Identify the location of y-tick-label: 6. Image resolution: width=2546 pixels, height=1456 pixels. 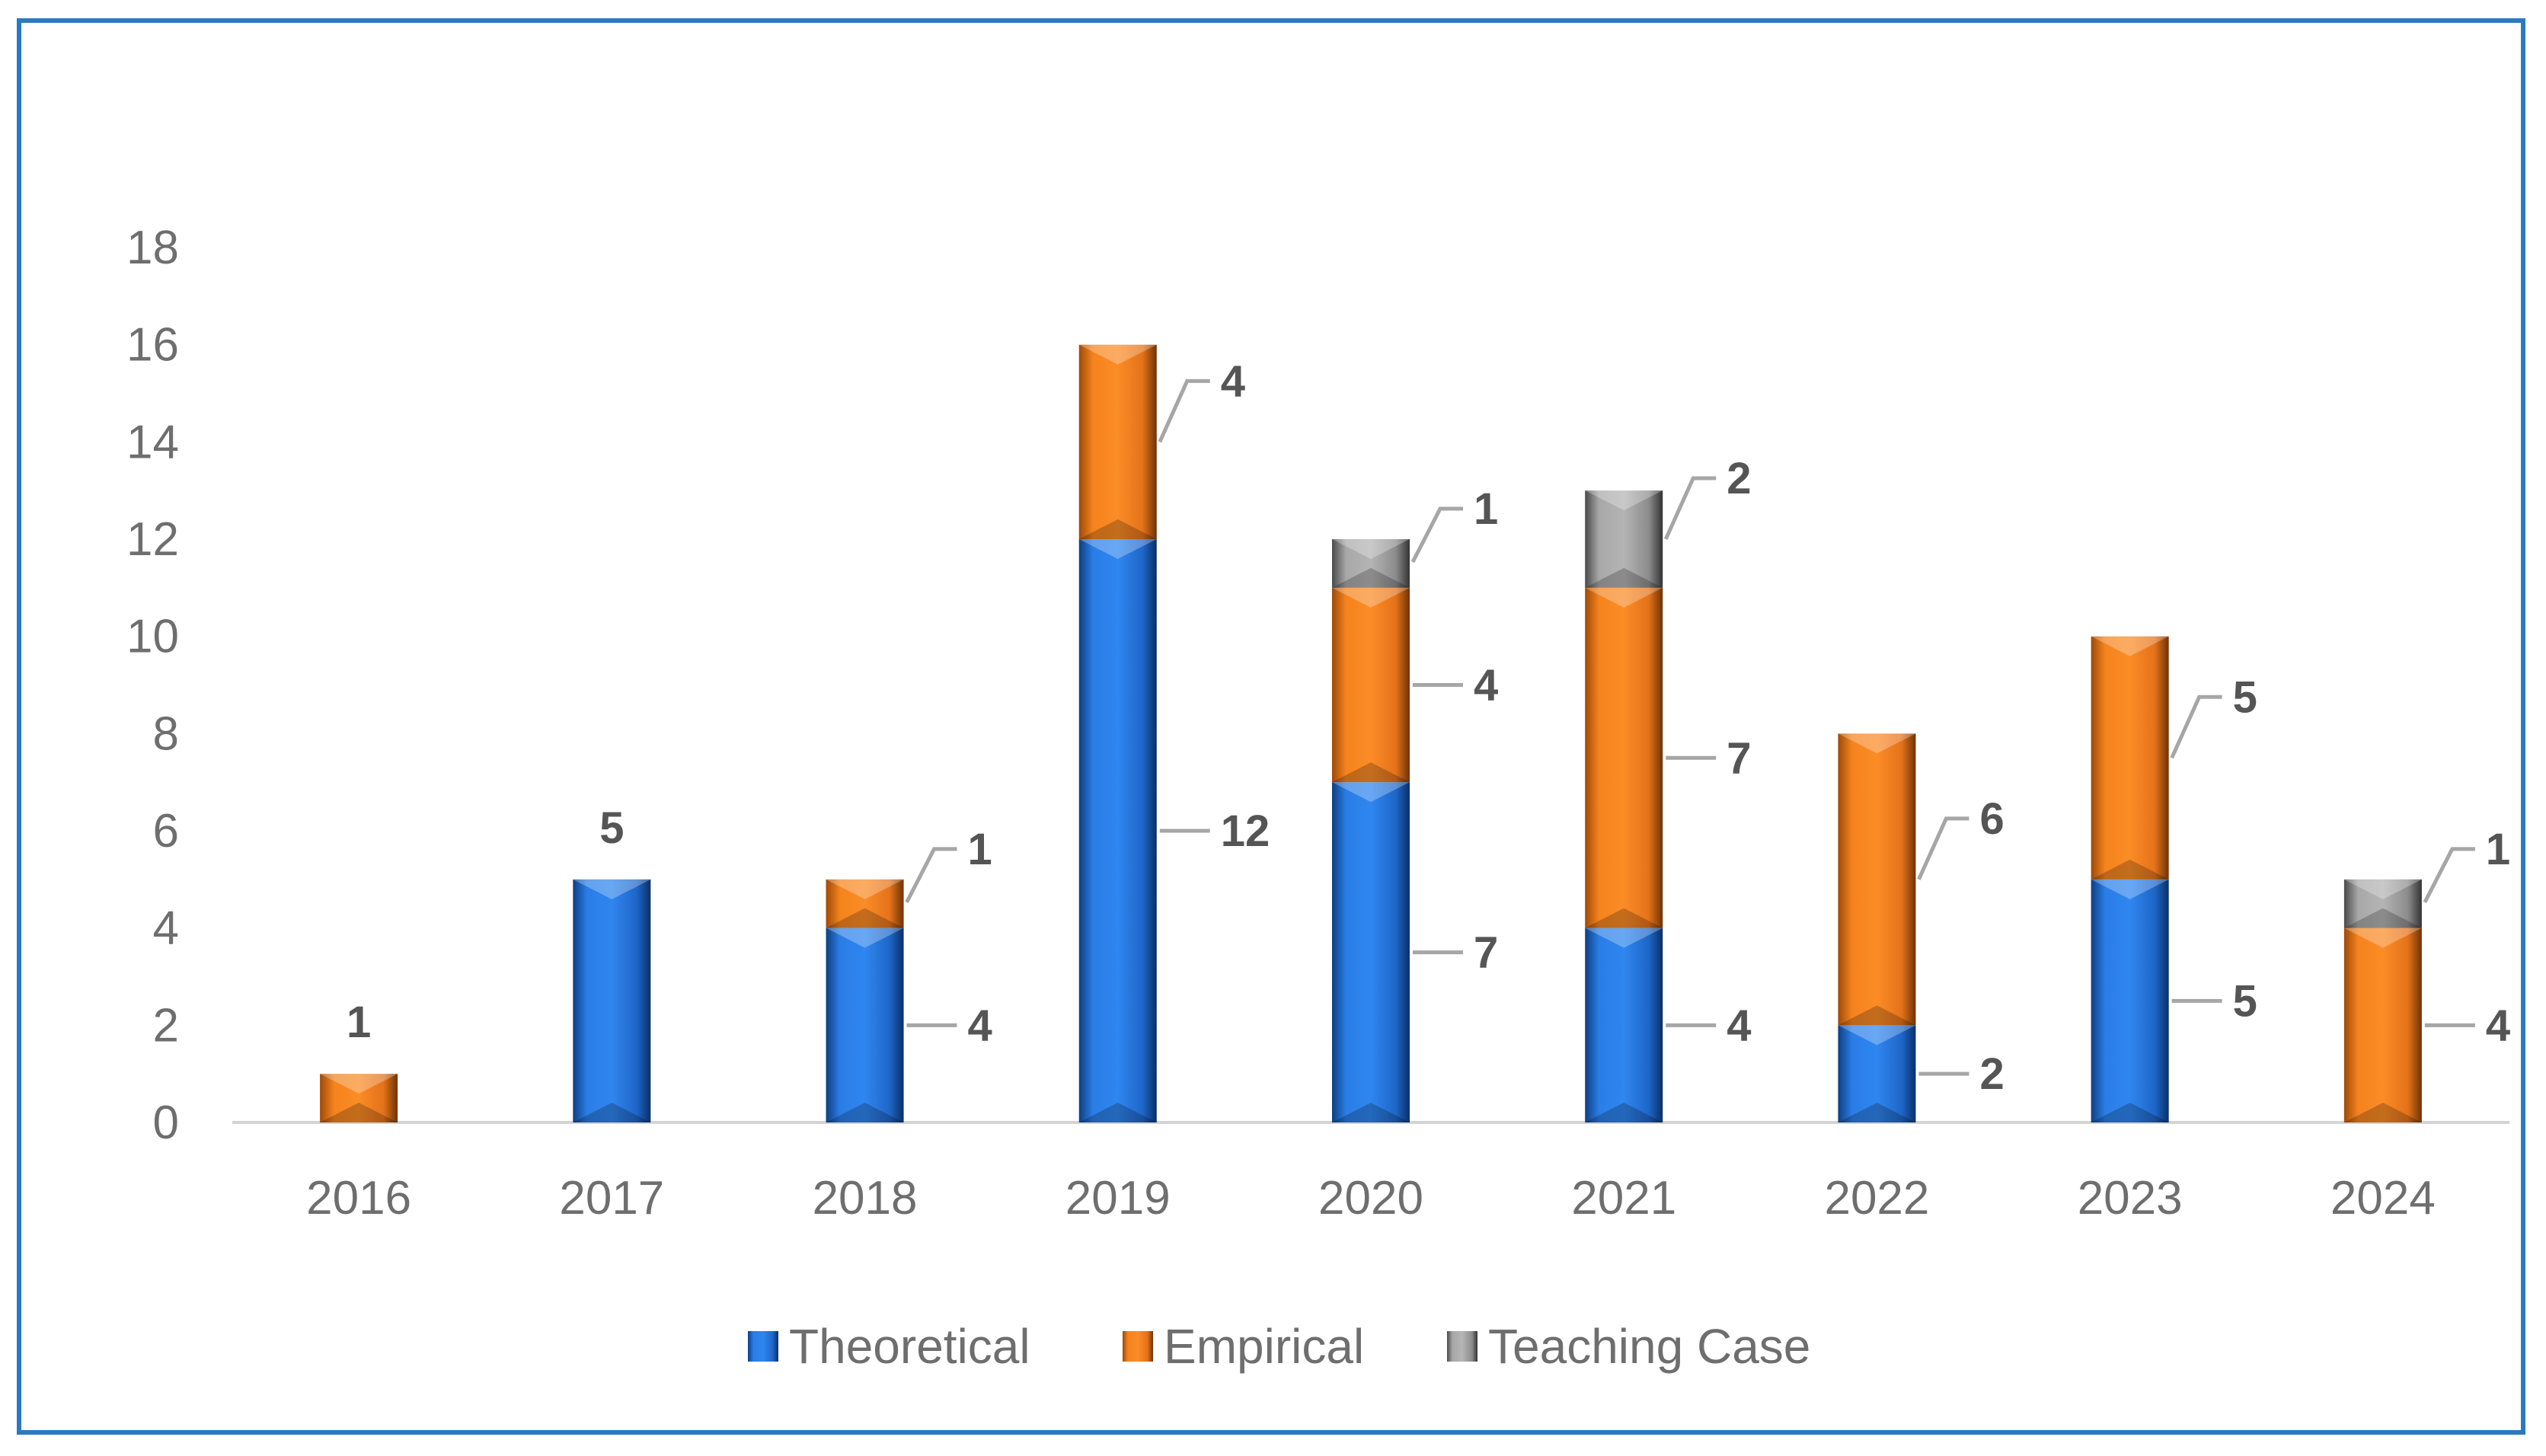
(166, 831).